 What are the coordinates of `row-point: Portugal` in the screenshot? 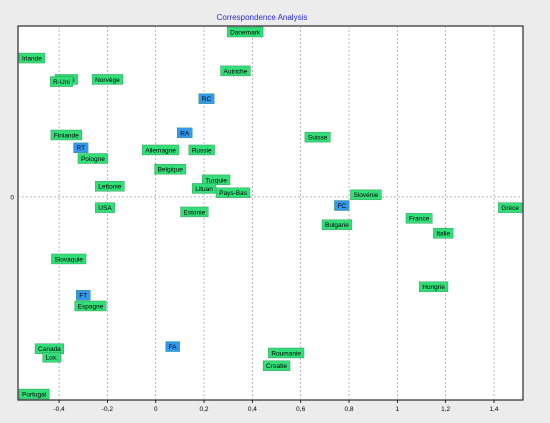 It's located at (34, 394).